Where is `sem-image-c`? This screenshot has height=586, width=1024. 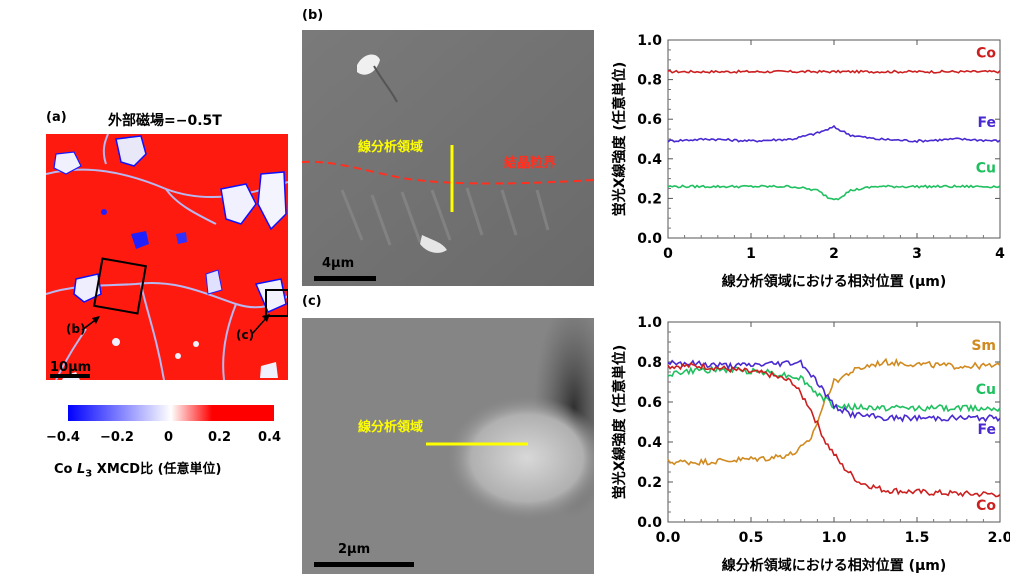 sem-image-c is located at coordinates (448, 446).